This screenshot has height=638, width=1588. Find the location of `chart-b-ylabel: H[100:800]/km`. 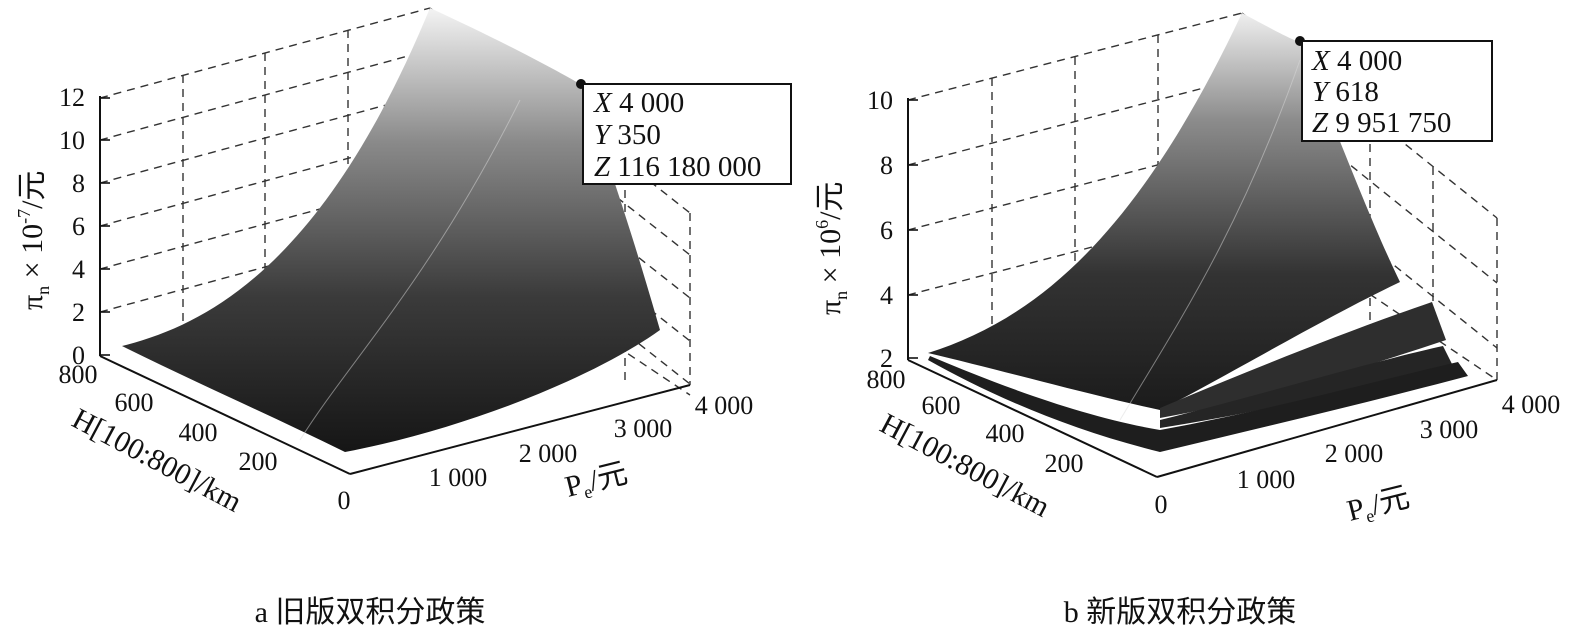

chart-b-ylabel: H[100:800]/km is located at coordinates (965, 465).